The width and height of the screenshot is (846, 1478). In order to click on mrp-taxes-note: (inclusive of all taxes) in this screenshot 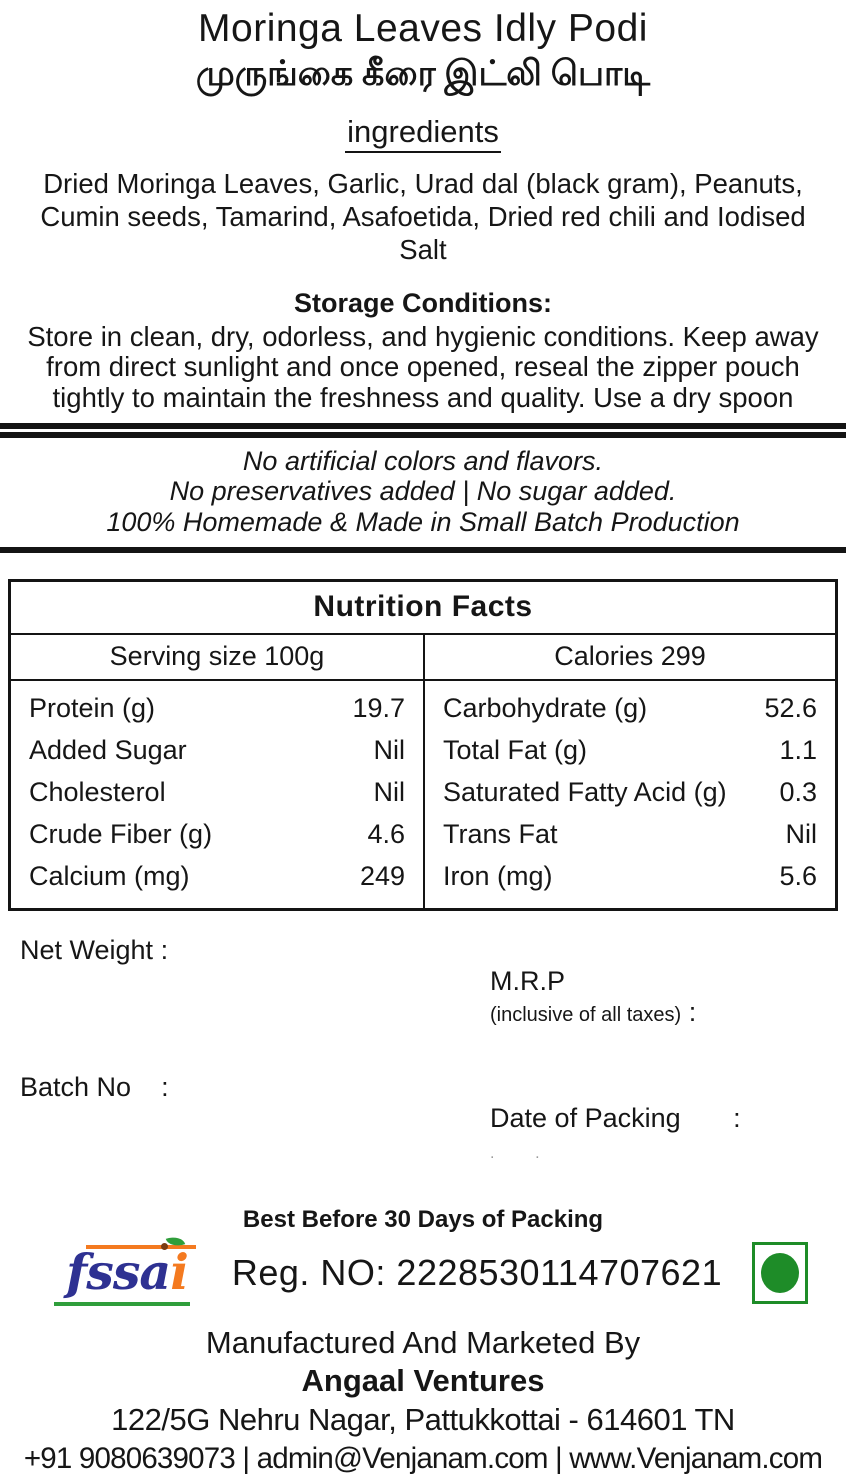, I will do `click(586, 1014)`.